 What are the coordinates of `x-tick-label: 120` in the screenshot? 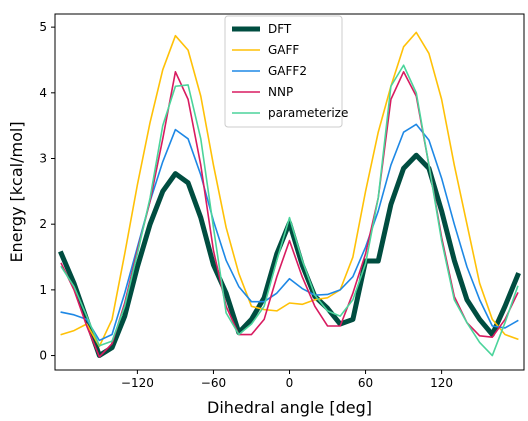 It's located at (441, 383).